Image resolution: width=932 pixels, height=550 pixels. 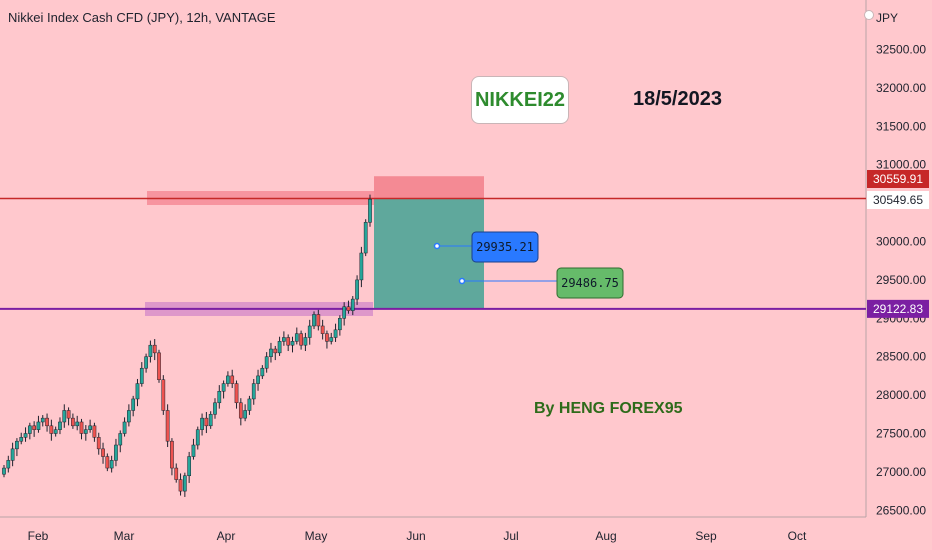 I want to click on symbol-label-box: NIKKEI22, so click(x=520, y=100).